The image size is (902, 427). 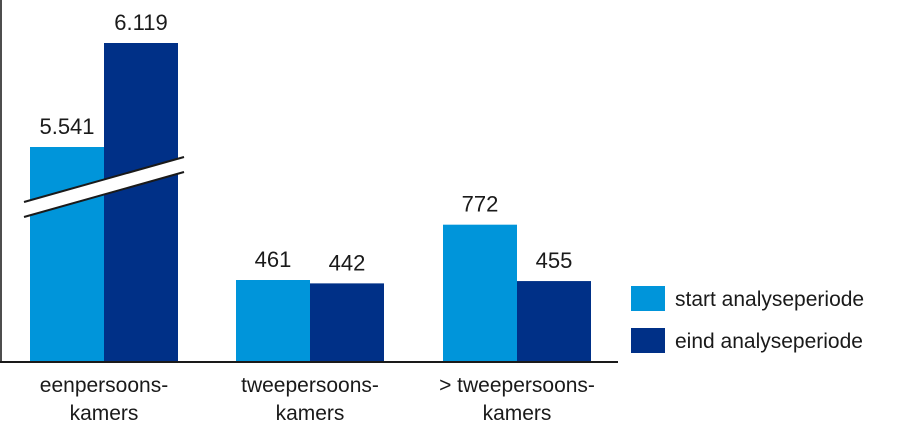 What do you see at coordinates (140, 22) in the screenshot?
I see `value-label: 6.119` at bounding box center [140, 22].